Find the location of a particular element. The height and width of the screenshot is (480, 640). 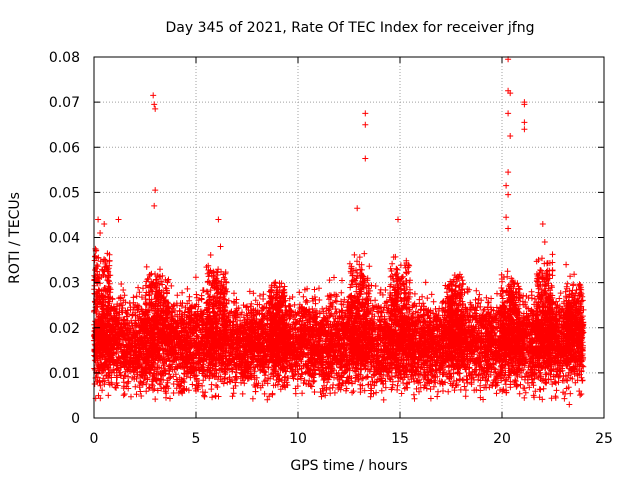

y-tick-label: 0 is located at coordinates (75, 419).